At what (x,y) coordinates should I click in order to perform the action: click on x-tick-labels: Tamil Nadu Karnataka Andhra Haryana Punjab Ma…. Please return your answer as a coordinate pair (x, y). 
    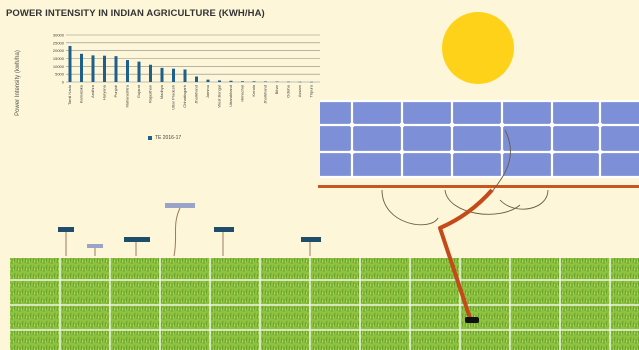
    Looking at the image, I should click on (190, 97).